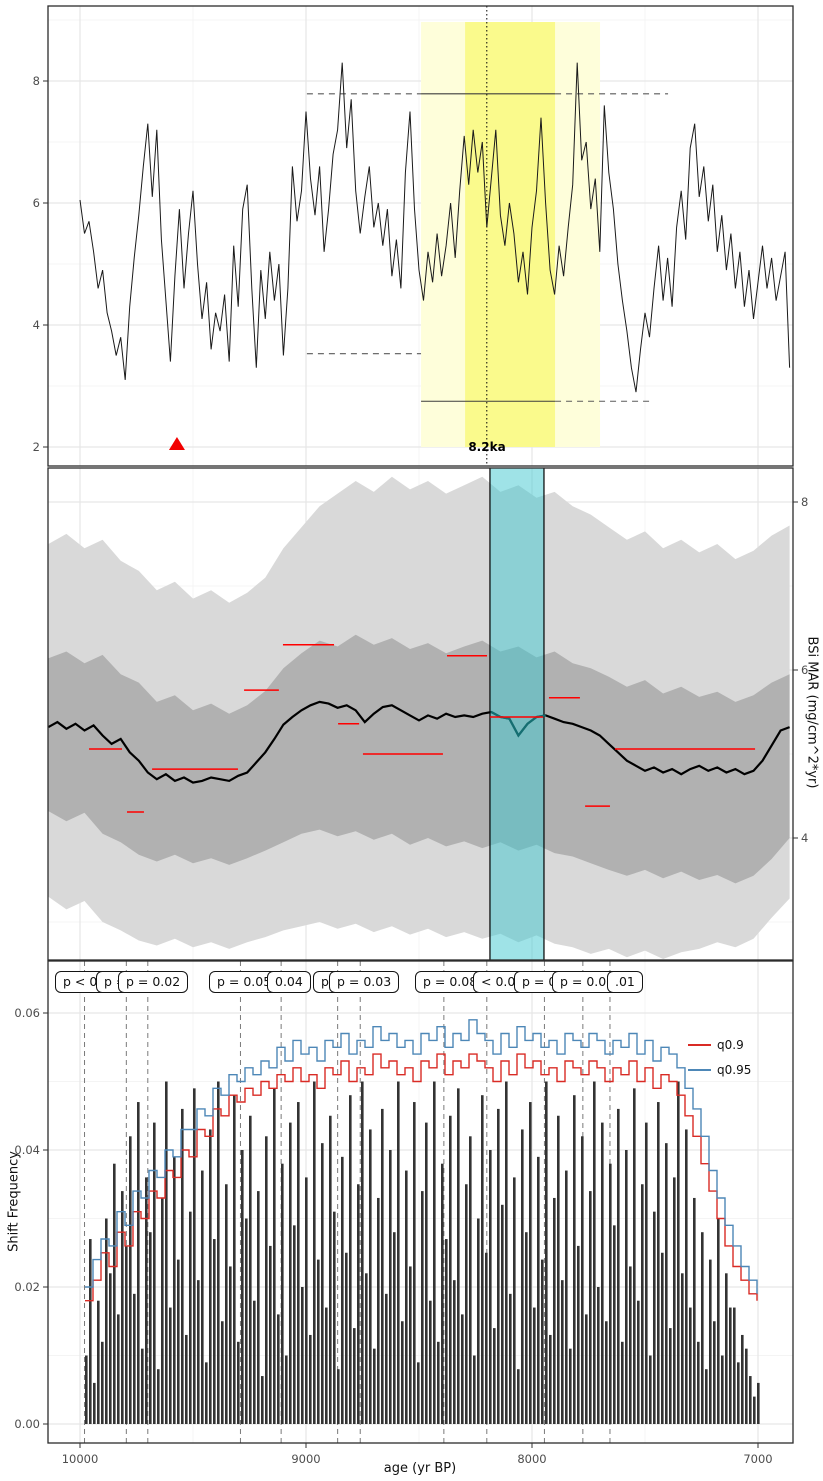 The width and height of the screenshot is (823, 1481). What do you see at coordinates (418, 742) in the screenshot?
I see `median-line` at bounding box center [418, 742].